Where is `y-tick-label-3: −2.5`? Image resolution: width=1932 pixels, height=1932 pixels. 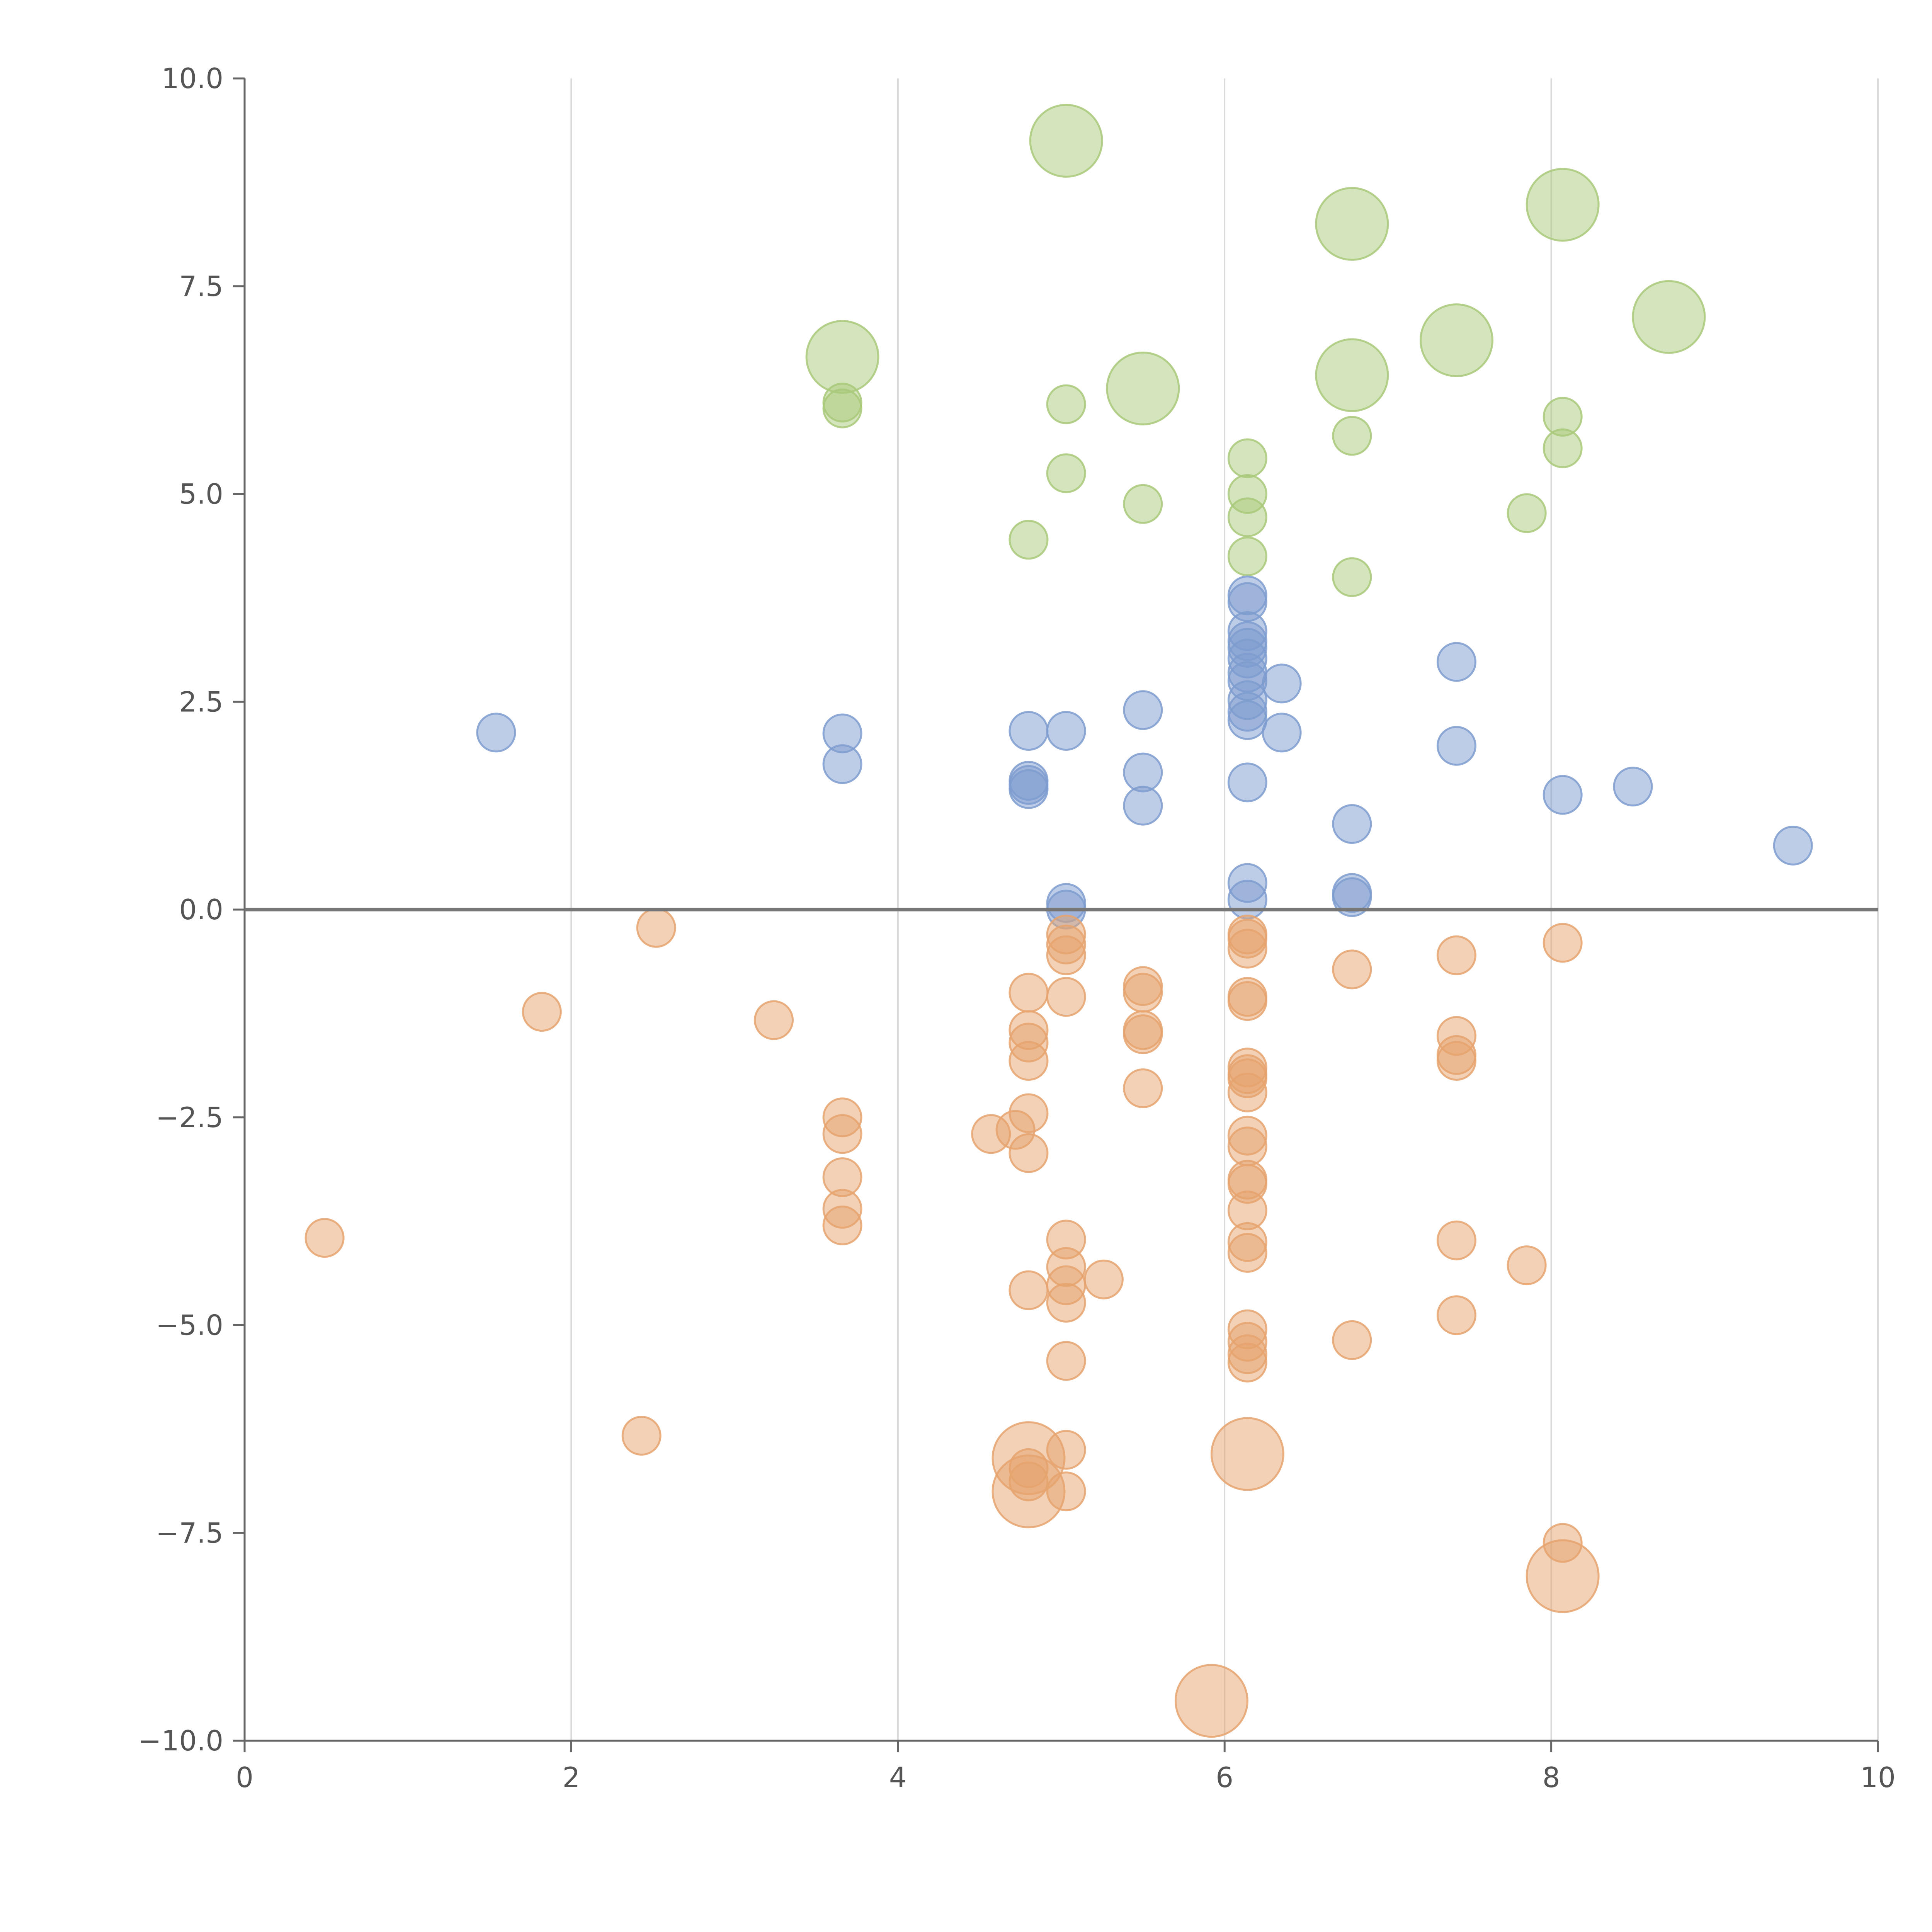 y-tick-label-3: −2.5 is located at coordinates (190, 1118).